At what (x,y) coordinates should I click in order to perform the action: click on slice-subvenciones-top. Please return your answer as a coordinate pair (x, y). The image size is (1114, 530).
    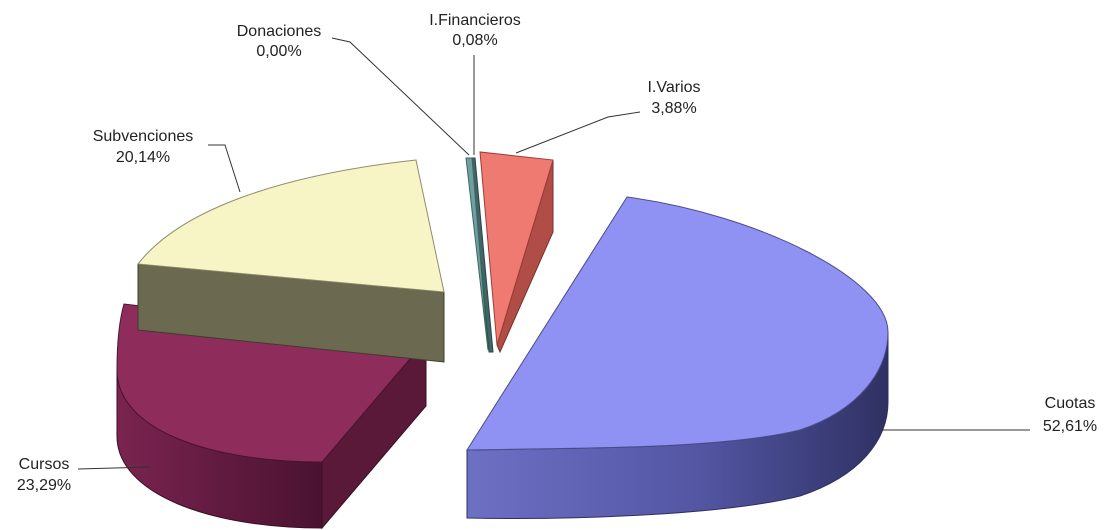
    Looking at the image, I should click on (291, 226).